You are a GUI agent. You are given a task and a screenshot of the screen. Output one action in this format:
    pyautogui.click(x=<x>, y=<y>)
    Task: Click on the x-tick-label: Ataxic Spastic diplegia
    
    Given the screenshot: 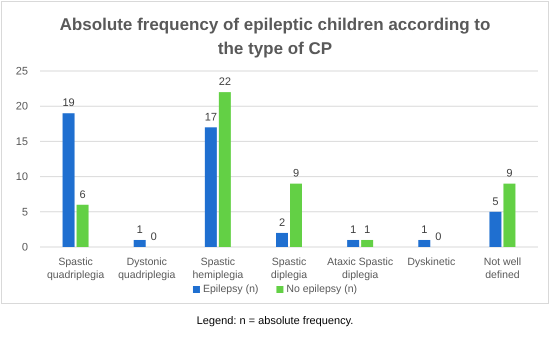 What is the action you would take?
    pyautogui.click(x=360, y=268)
    